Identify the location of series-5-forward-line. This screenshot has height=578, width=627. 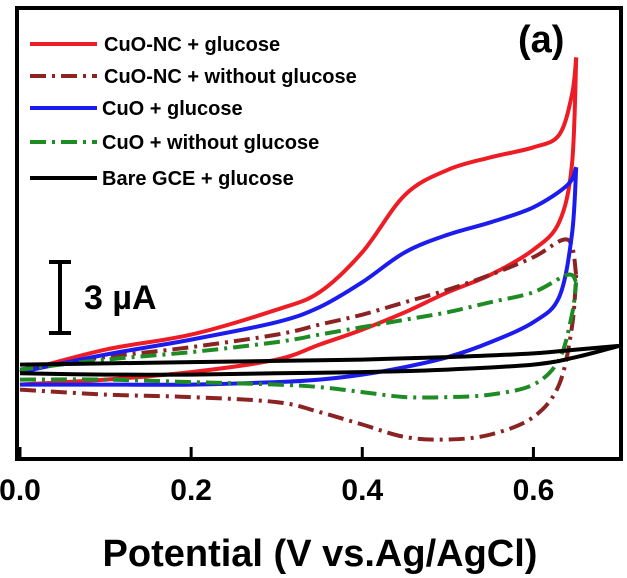
(319, 355).